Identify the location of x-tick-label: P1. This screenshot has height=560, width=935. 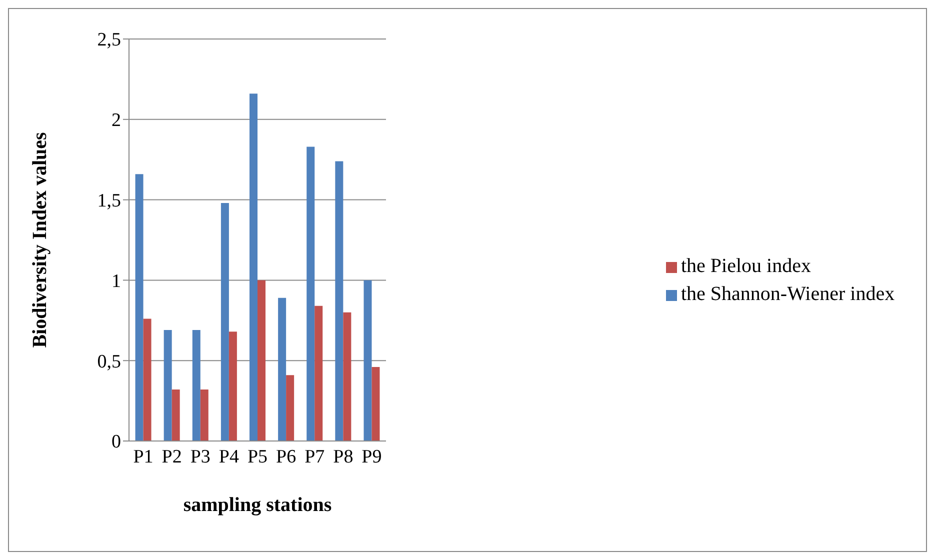
(143, 457).